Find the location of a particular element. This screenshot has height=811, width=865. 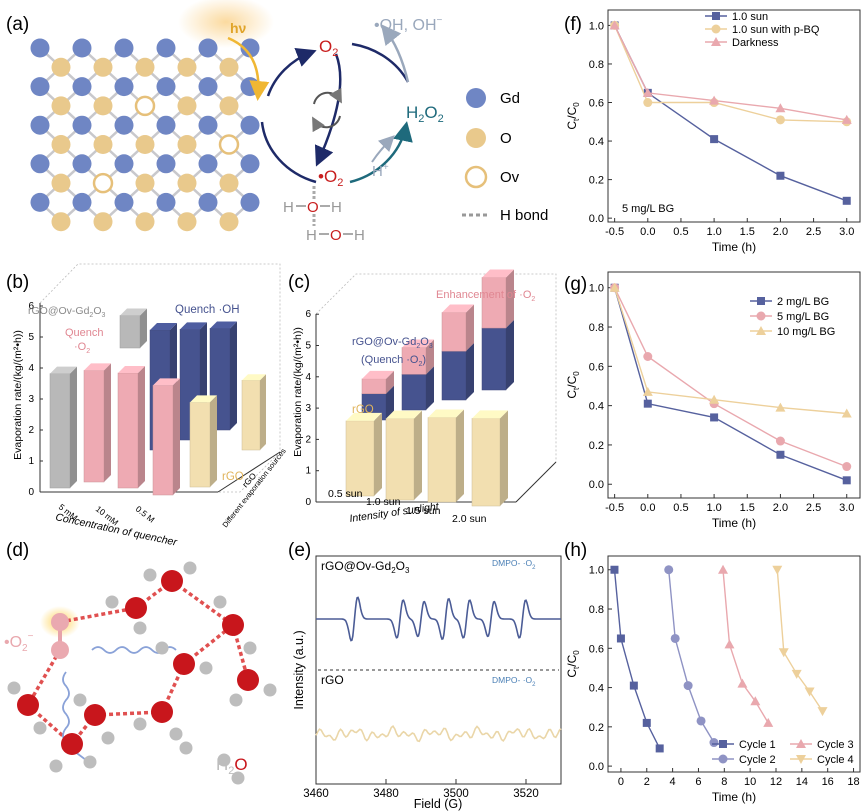

bar-rgo-3-front is located at coordinates (442, 460).